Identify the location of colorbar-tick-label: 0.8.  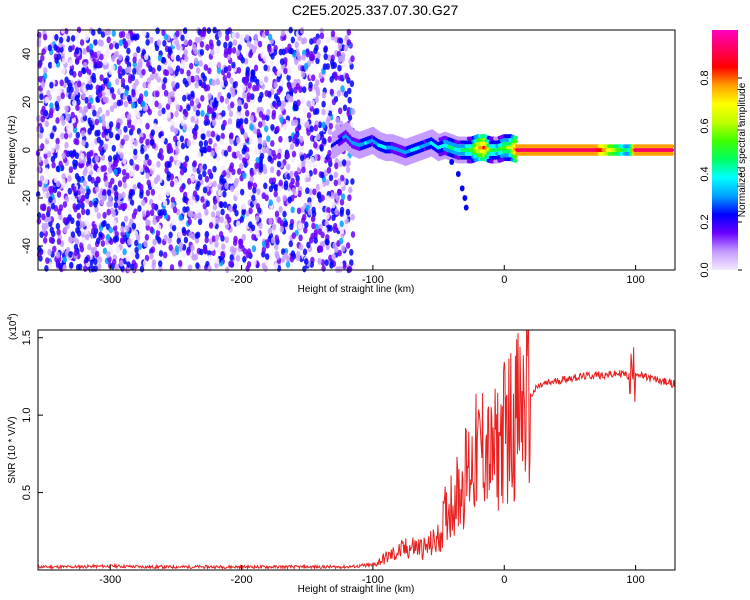
(705, 77).